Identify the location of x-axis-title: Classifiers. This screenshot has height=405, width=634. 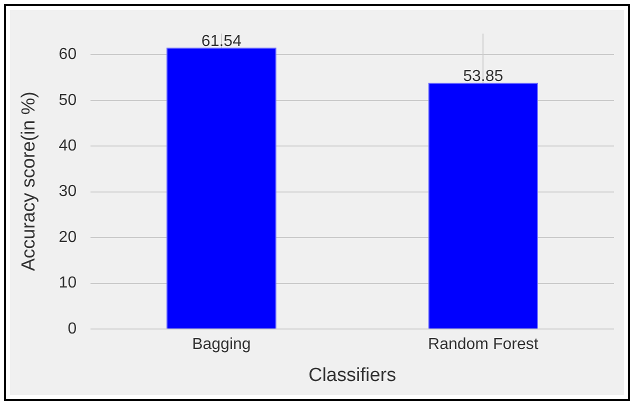
(352, 375).